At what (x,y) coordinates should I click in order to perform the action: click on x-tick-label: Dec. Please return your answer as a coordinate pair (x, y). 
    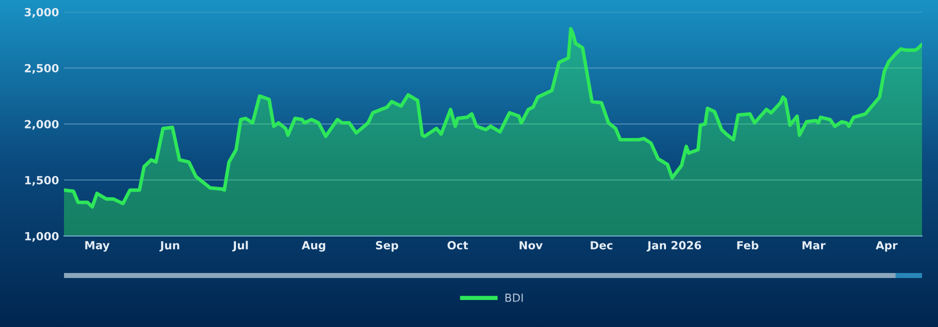
    Looking at the image, I should click on (601, 245).